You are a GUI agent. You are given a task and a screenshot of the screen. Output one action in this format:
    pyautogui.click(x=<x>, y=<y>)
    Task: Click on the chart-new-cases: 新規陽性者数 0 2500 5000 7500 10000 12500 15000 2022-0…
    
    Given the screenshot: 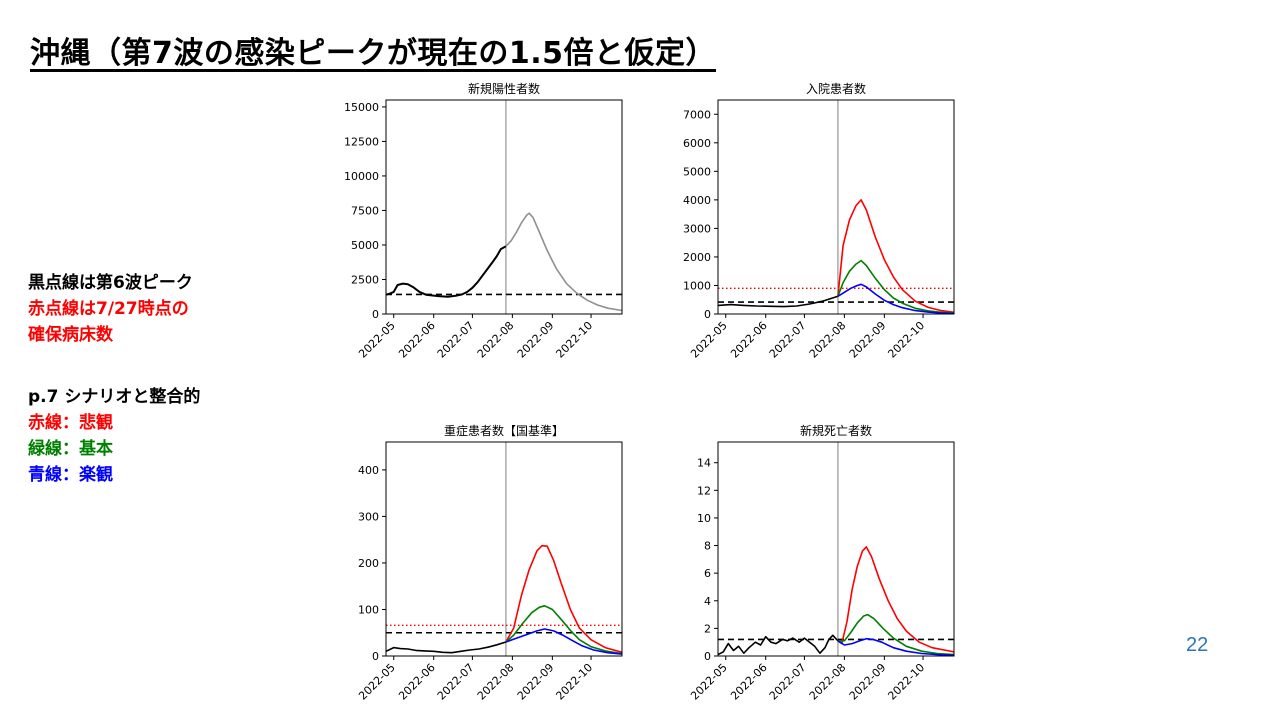 What is the action you would take?
    pyautogui.click(x=483, y=221)
    